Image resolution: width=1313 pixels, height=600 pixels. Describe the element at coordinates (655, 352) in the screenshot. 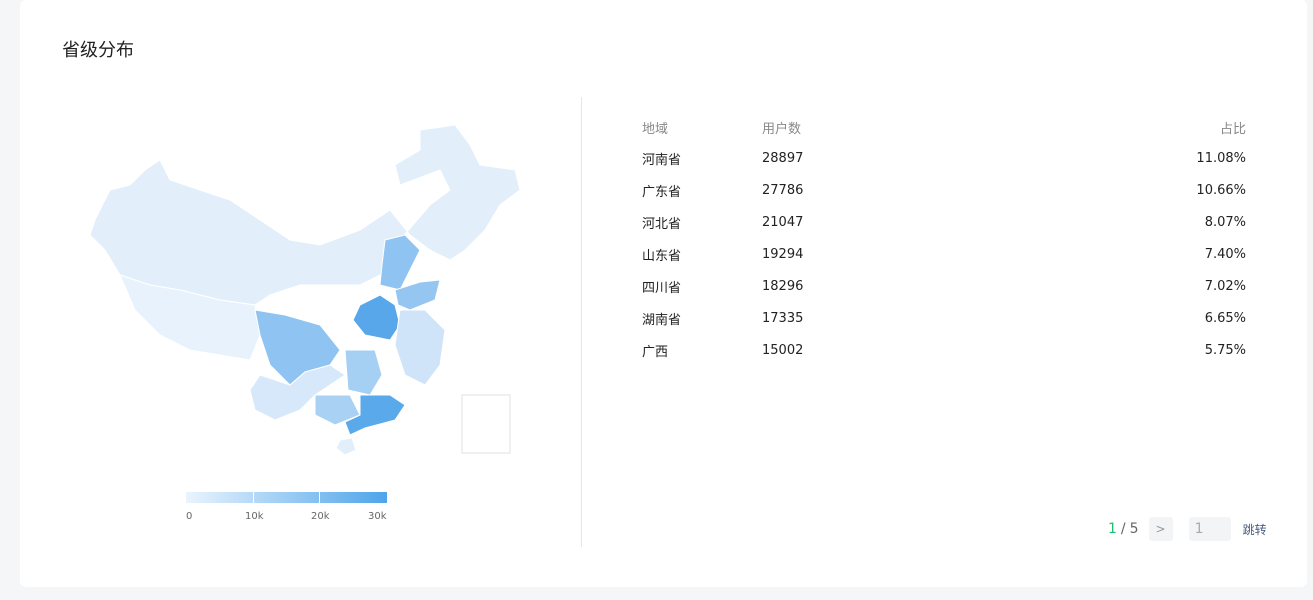

I see `cell-region: 广西` at that location.